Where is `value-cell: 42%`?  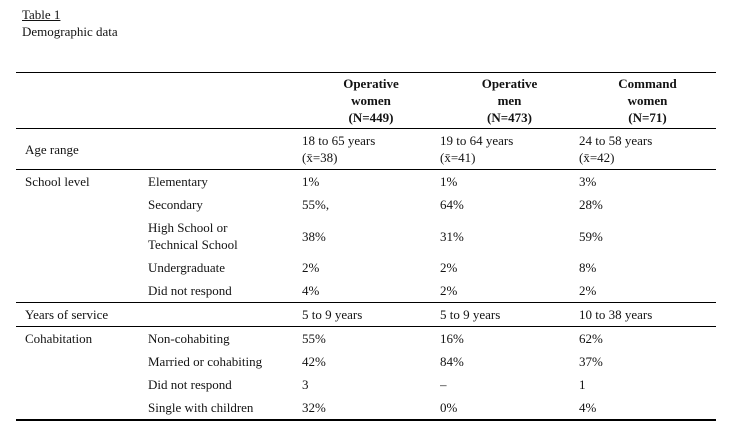 value-cell: 42% is located at coordinates (314, 361).